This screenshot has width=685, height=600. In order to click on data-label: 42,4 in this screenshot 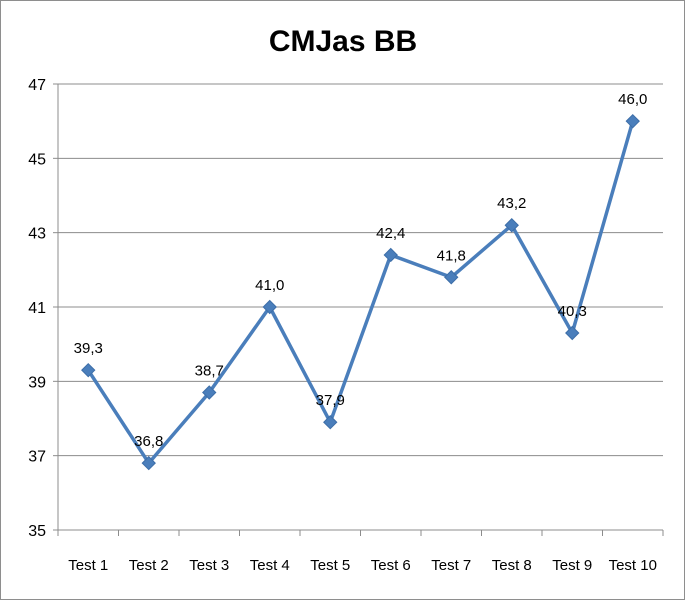, I will do `click(390, 233)`.